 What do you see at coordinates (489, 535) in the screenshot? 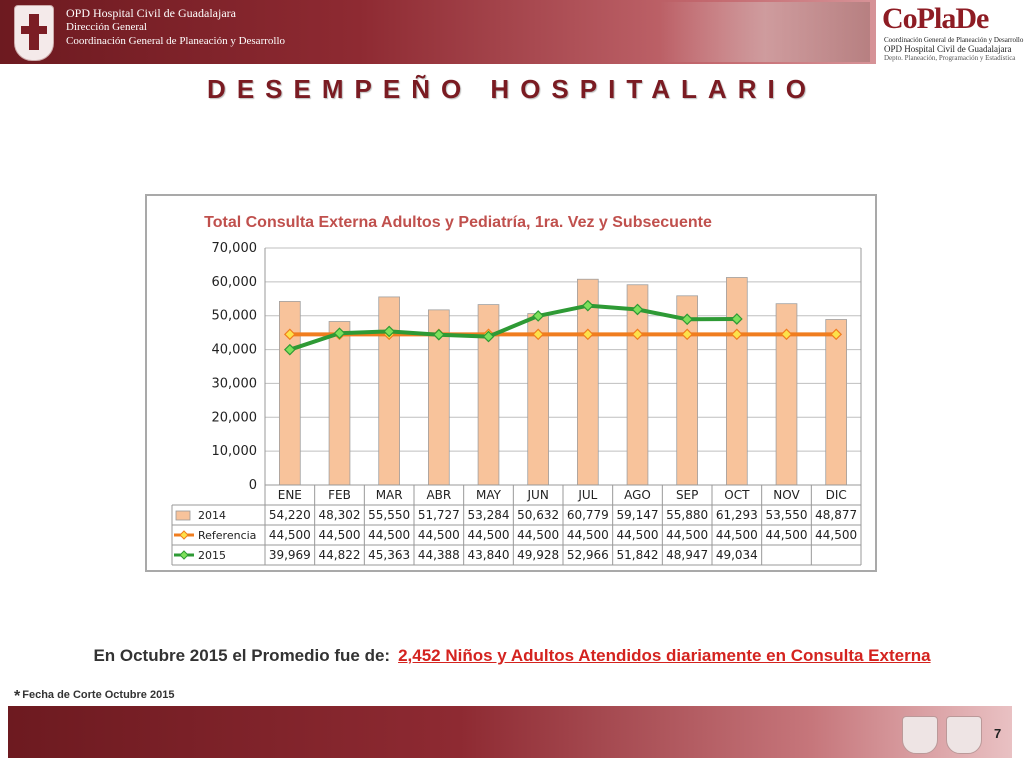
I see `data-label-Referencia-MAY: 44,500` at bounding box center [489, 535].